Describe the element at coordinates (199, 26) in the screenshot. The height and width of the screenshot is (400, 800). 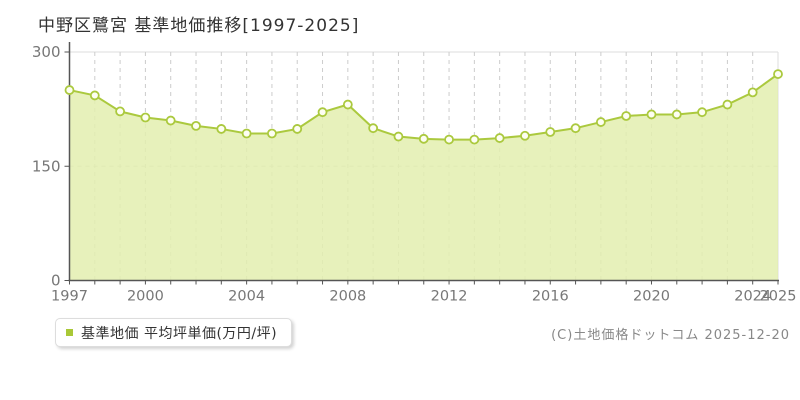
I see `chart-title: 中野区鷺宮 基準地価推移[1997-2025]` at that location.